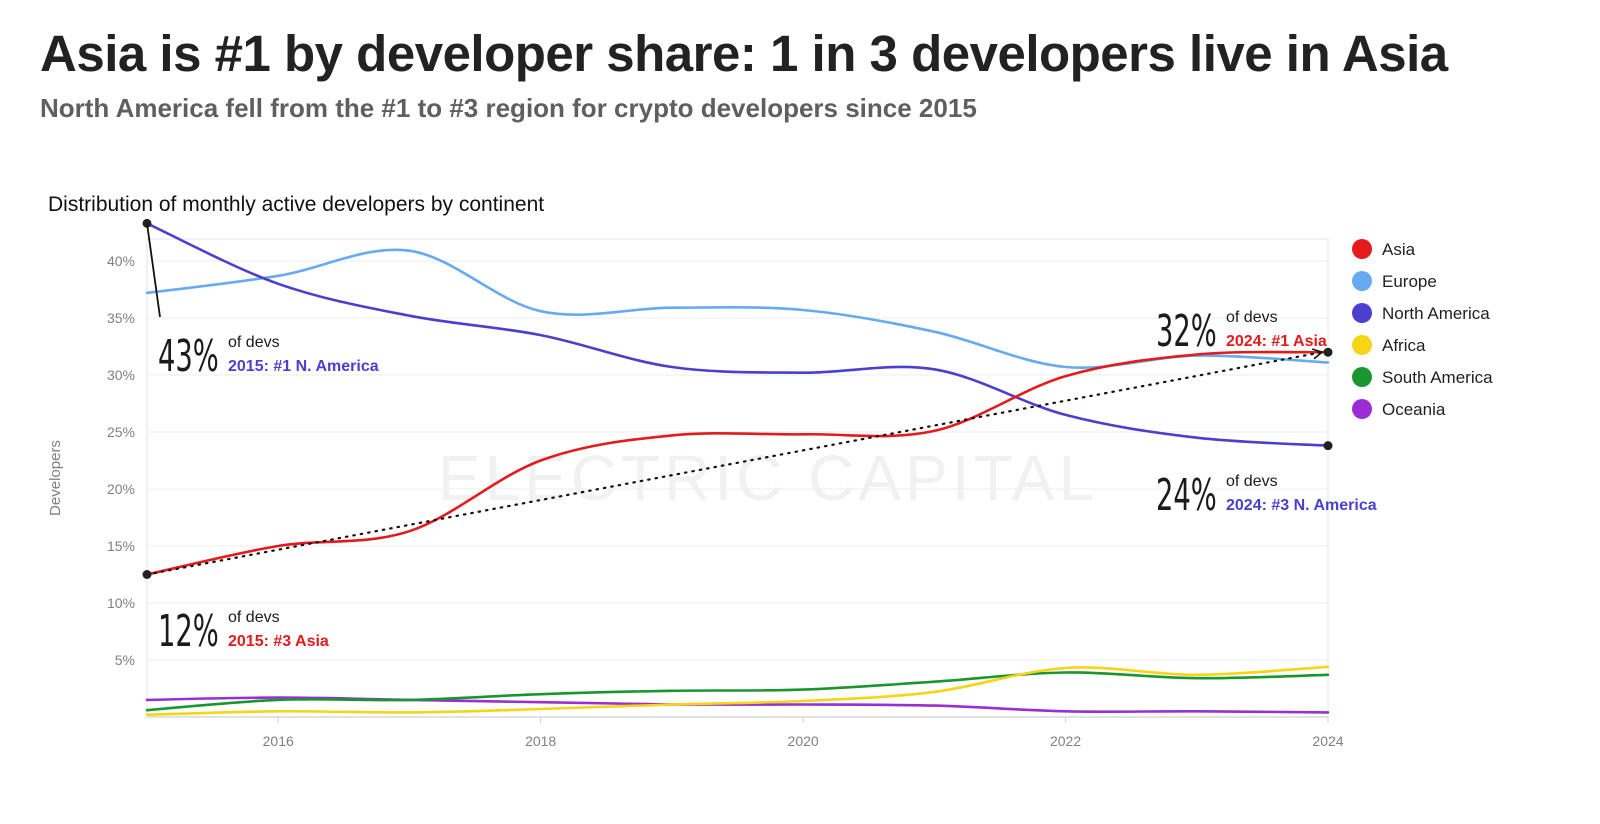 The height and width of the screenshot is (824, 1600). I want to click on annotation-note: 2024: #3 N. America, so click(1301, 505).